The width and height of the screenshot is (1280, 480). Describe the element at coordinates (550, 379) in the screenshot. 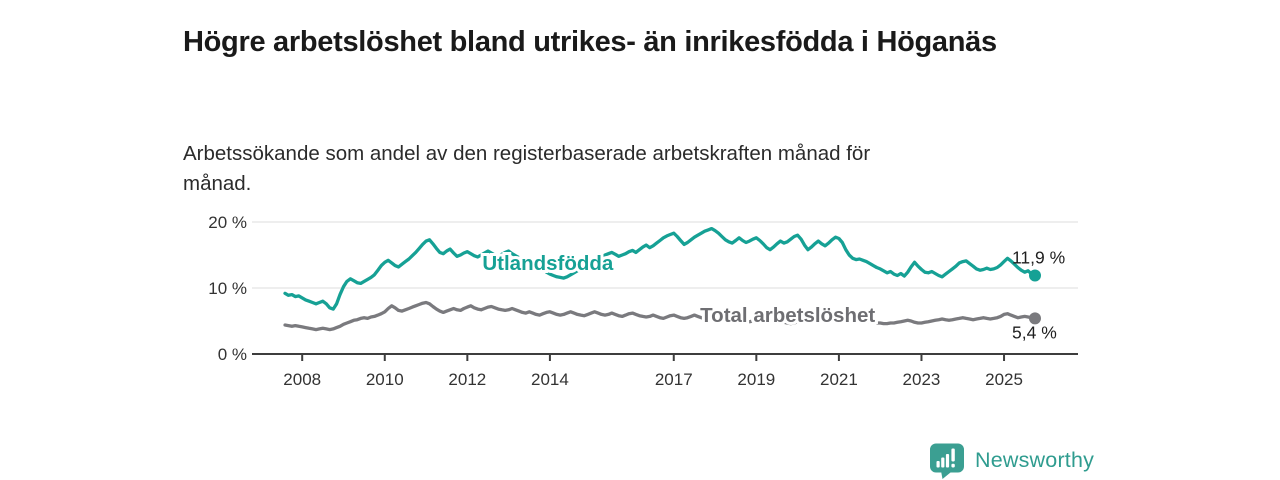

I see `x-tick-label: 2014` at that location.